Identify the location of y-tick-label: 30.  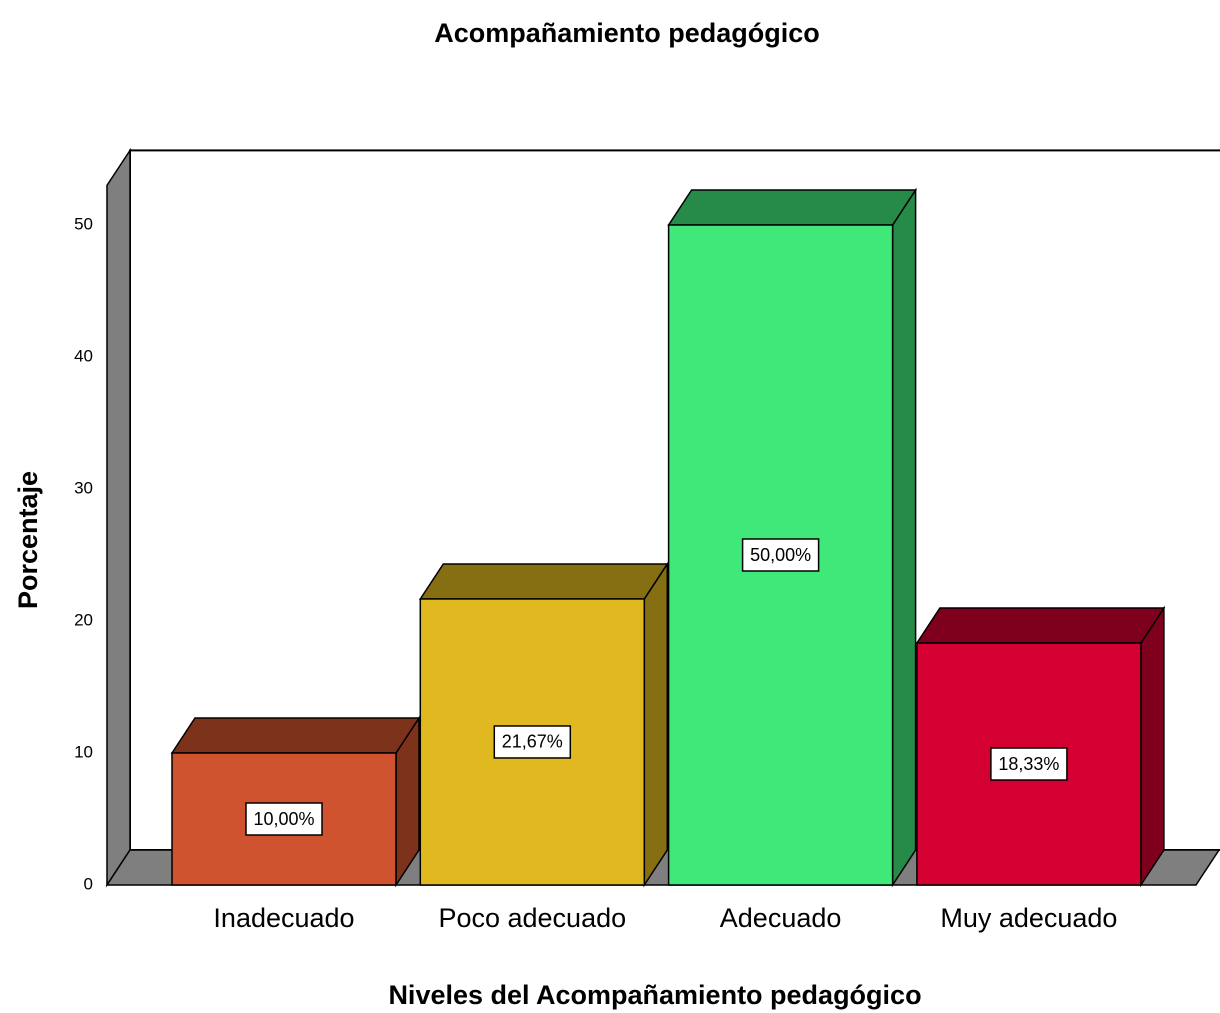
(83, 487).